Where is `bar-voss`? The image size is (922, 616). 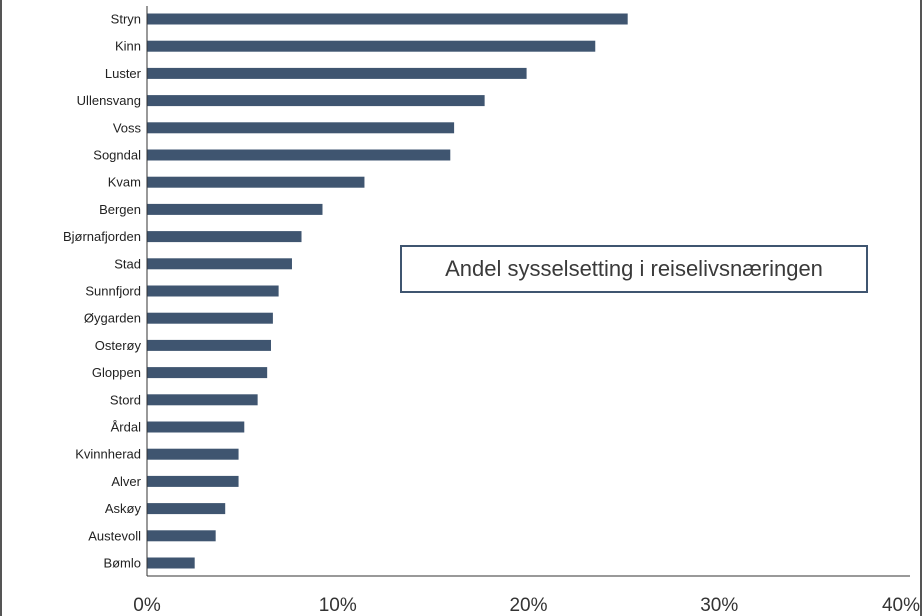 bar-voss is located at coordinates (301, 128).